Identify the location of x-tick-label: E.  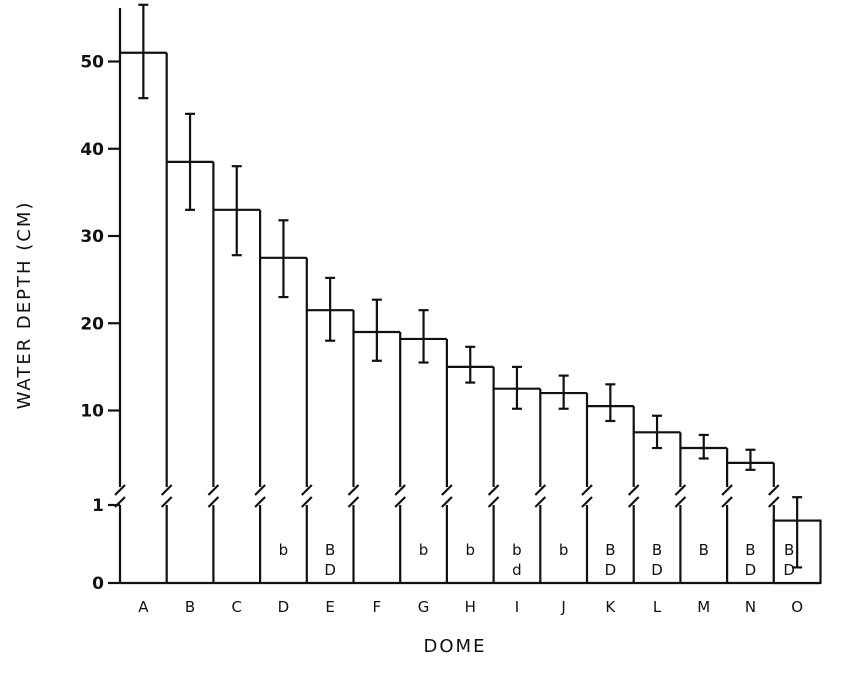
(329, 607).